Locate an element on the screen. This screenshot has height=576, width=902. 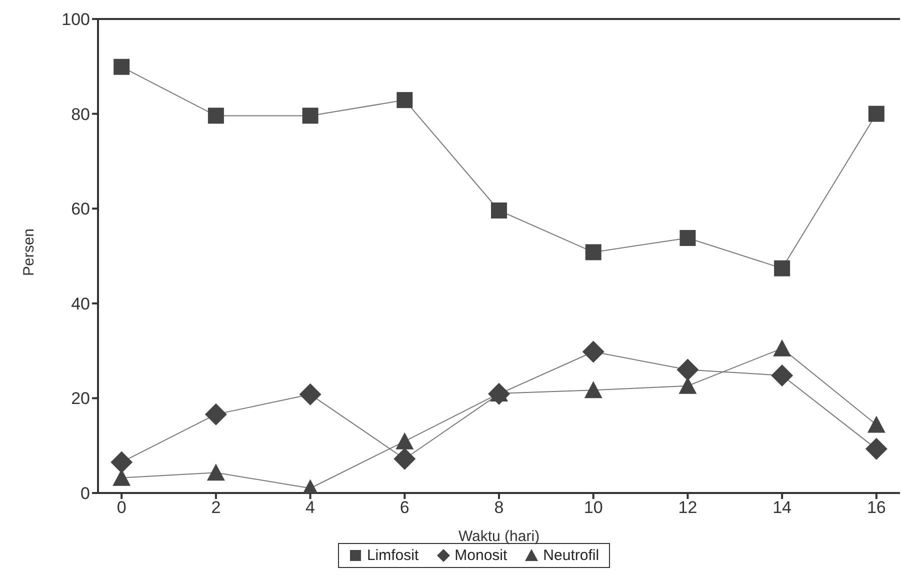
y-tick-label: 80 is located at coordinates (80, 114).